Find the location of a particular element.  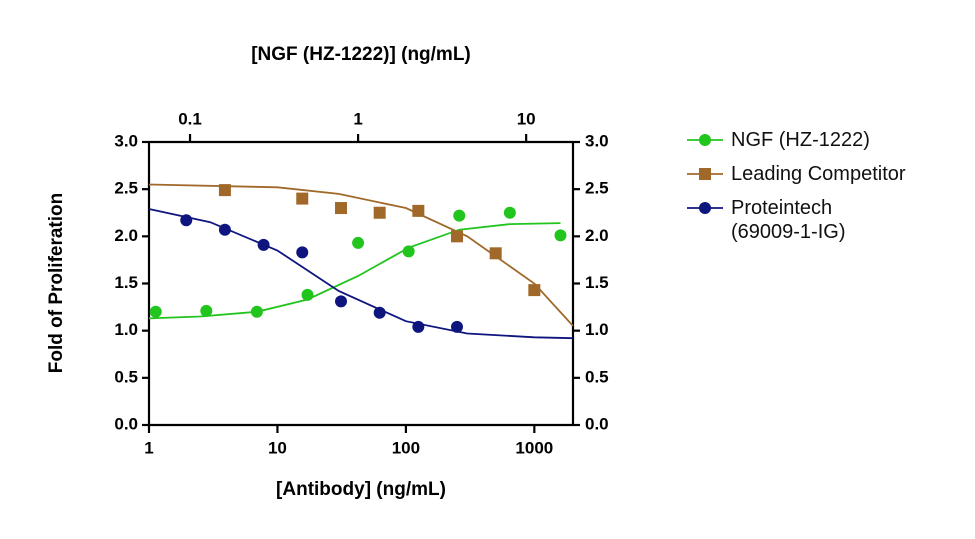

y-tick-label: 2.5 is located at coordinates (126, 188).